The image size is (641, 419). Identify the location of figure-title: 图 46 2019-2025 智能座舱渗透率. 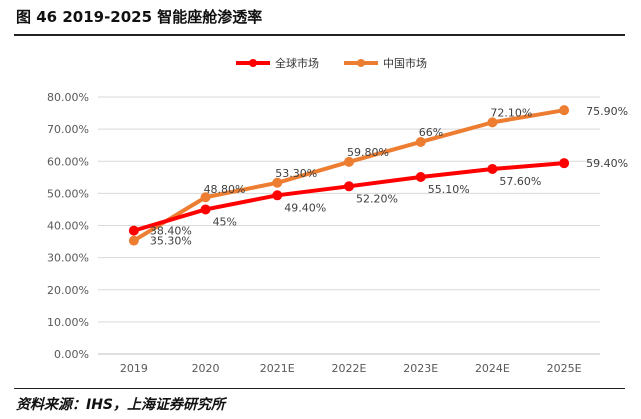
(139, 17).